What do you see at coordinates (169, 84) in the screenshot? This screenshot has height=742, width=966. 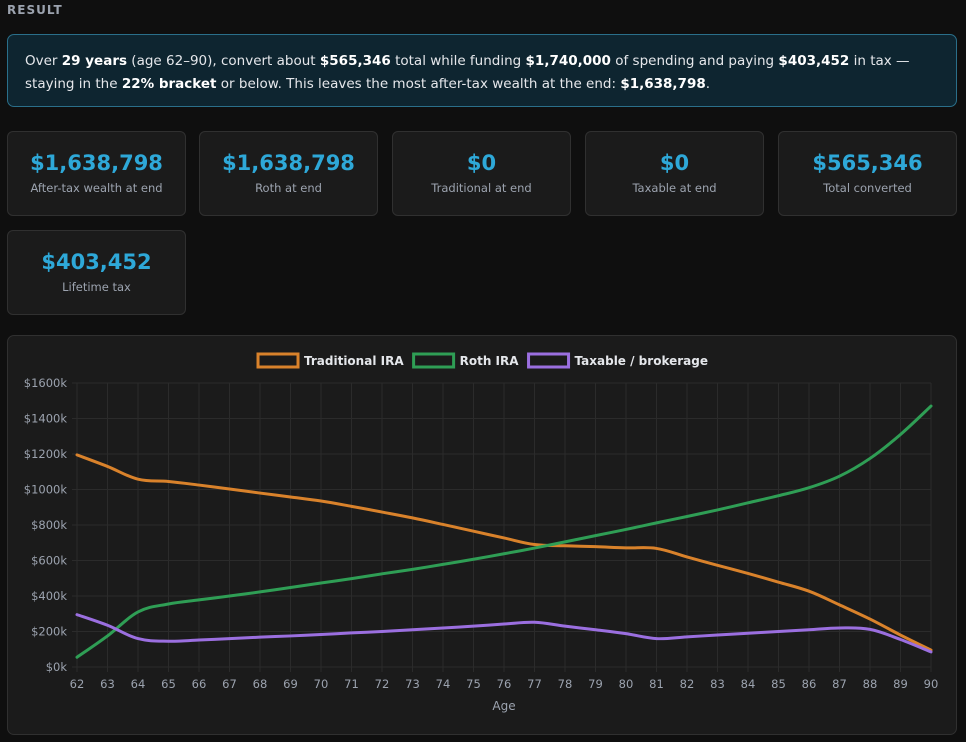 I see `summary-bracket: 22% bracket` at bounding box center [169, 84].